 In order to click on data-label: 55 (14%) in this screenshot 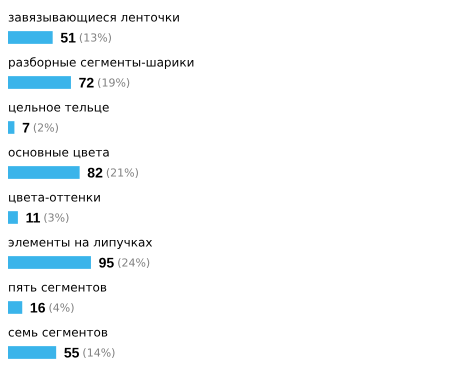, I will do `click(90, 352)`.